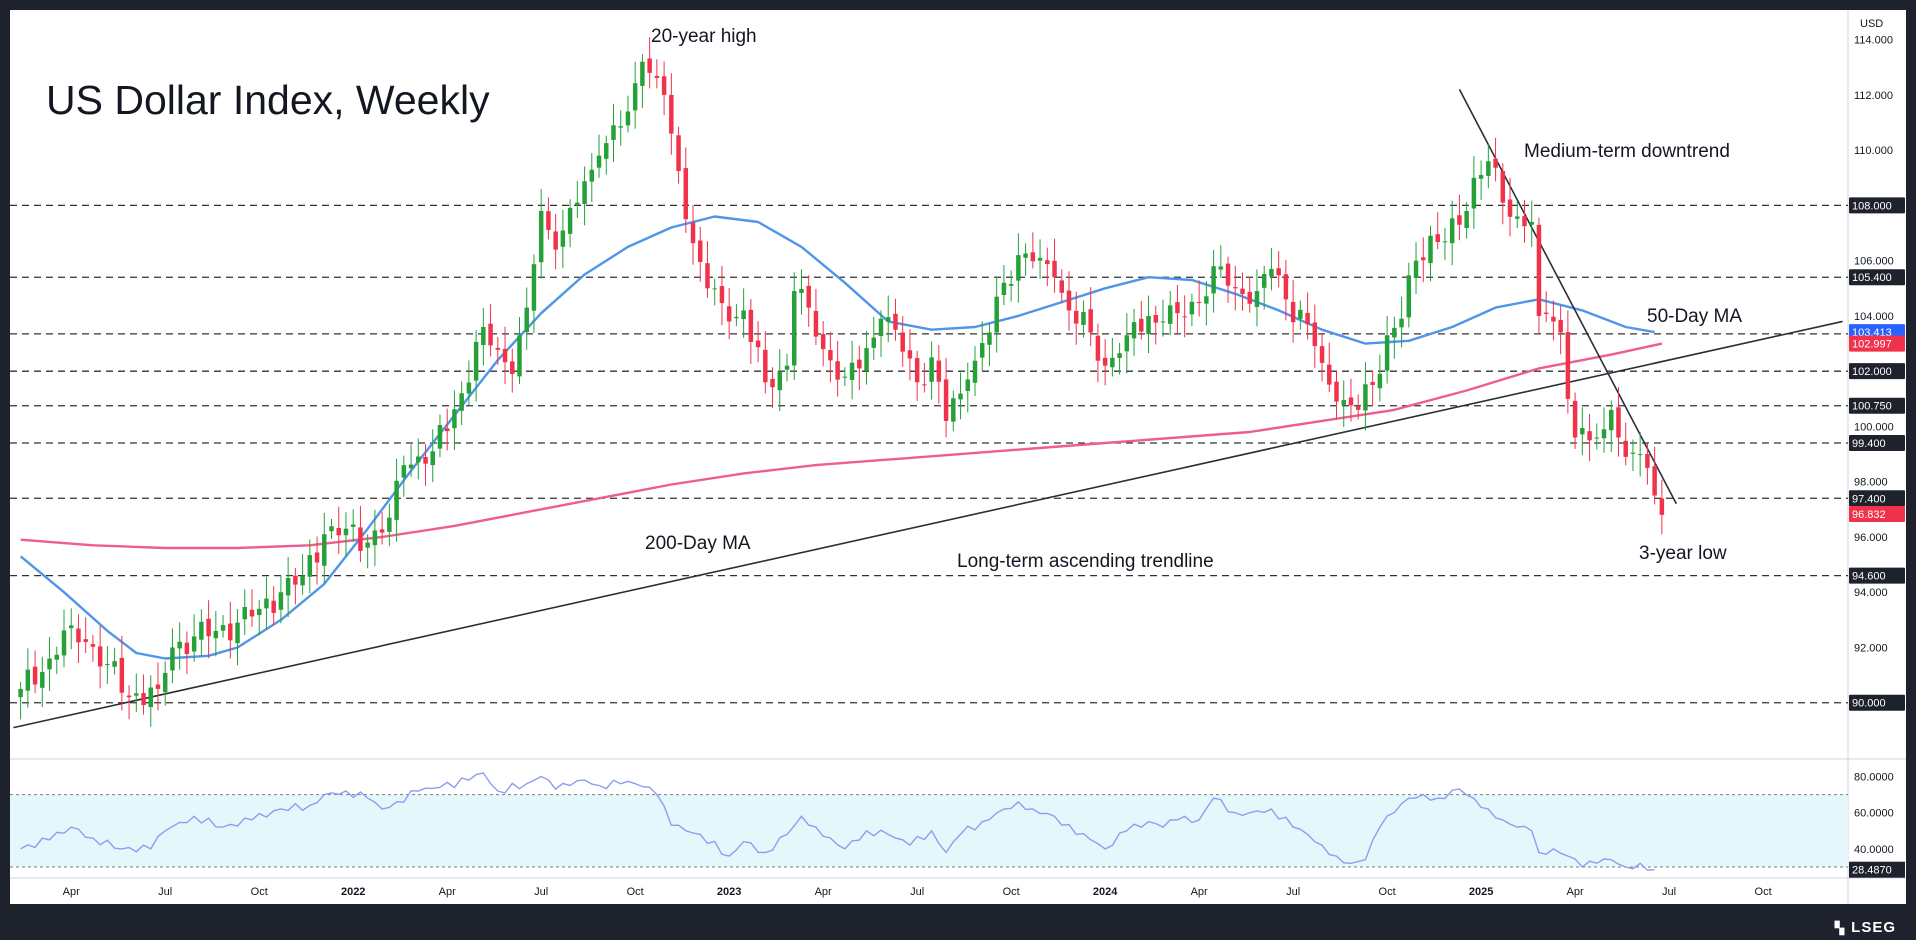 The image size is (1916, 940). What do you see at coordinates (1481, 892) in the screenshot?
I see `time-axis-label: 2025` at bounding box center [1481, 892].